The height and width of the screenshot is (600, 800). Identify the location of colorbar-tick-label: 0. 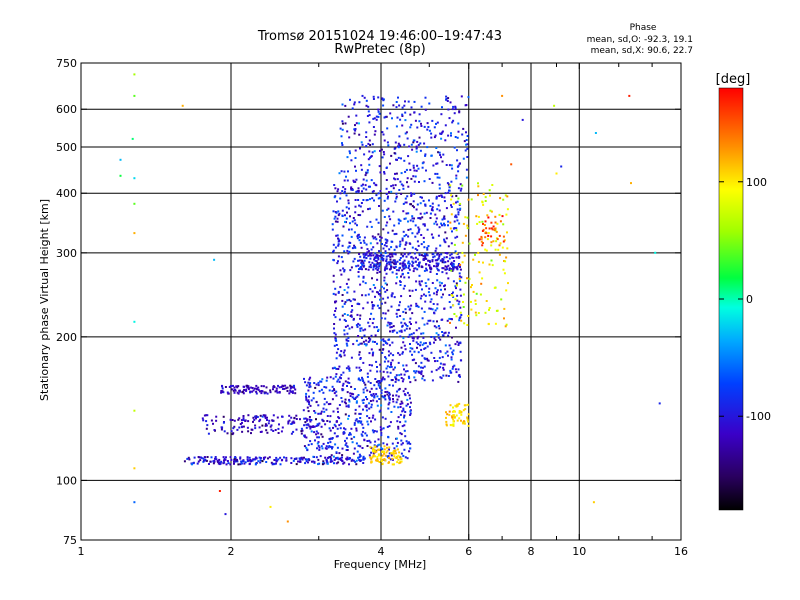
(749, 299).